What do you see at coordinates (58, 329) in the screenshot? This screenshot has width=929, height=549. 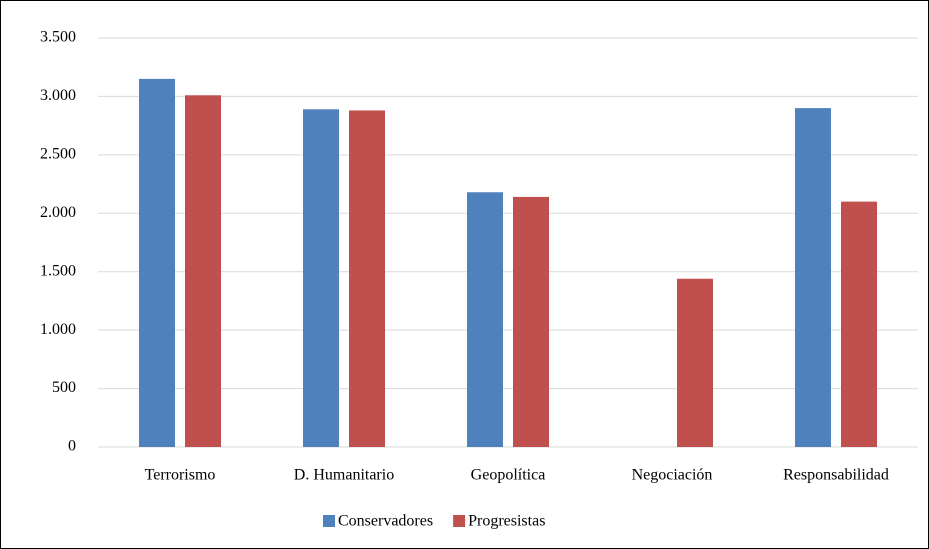 I see `y-tick-label: 1.000` at bounding box center [58, 329].